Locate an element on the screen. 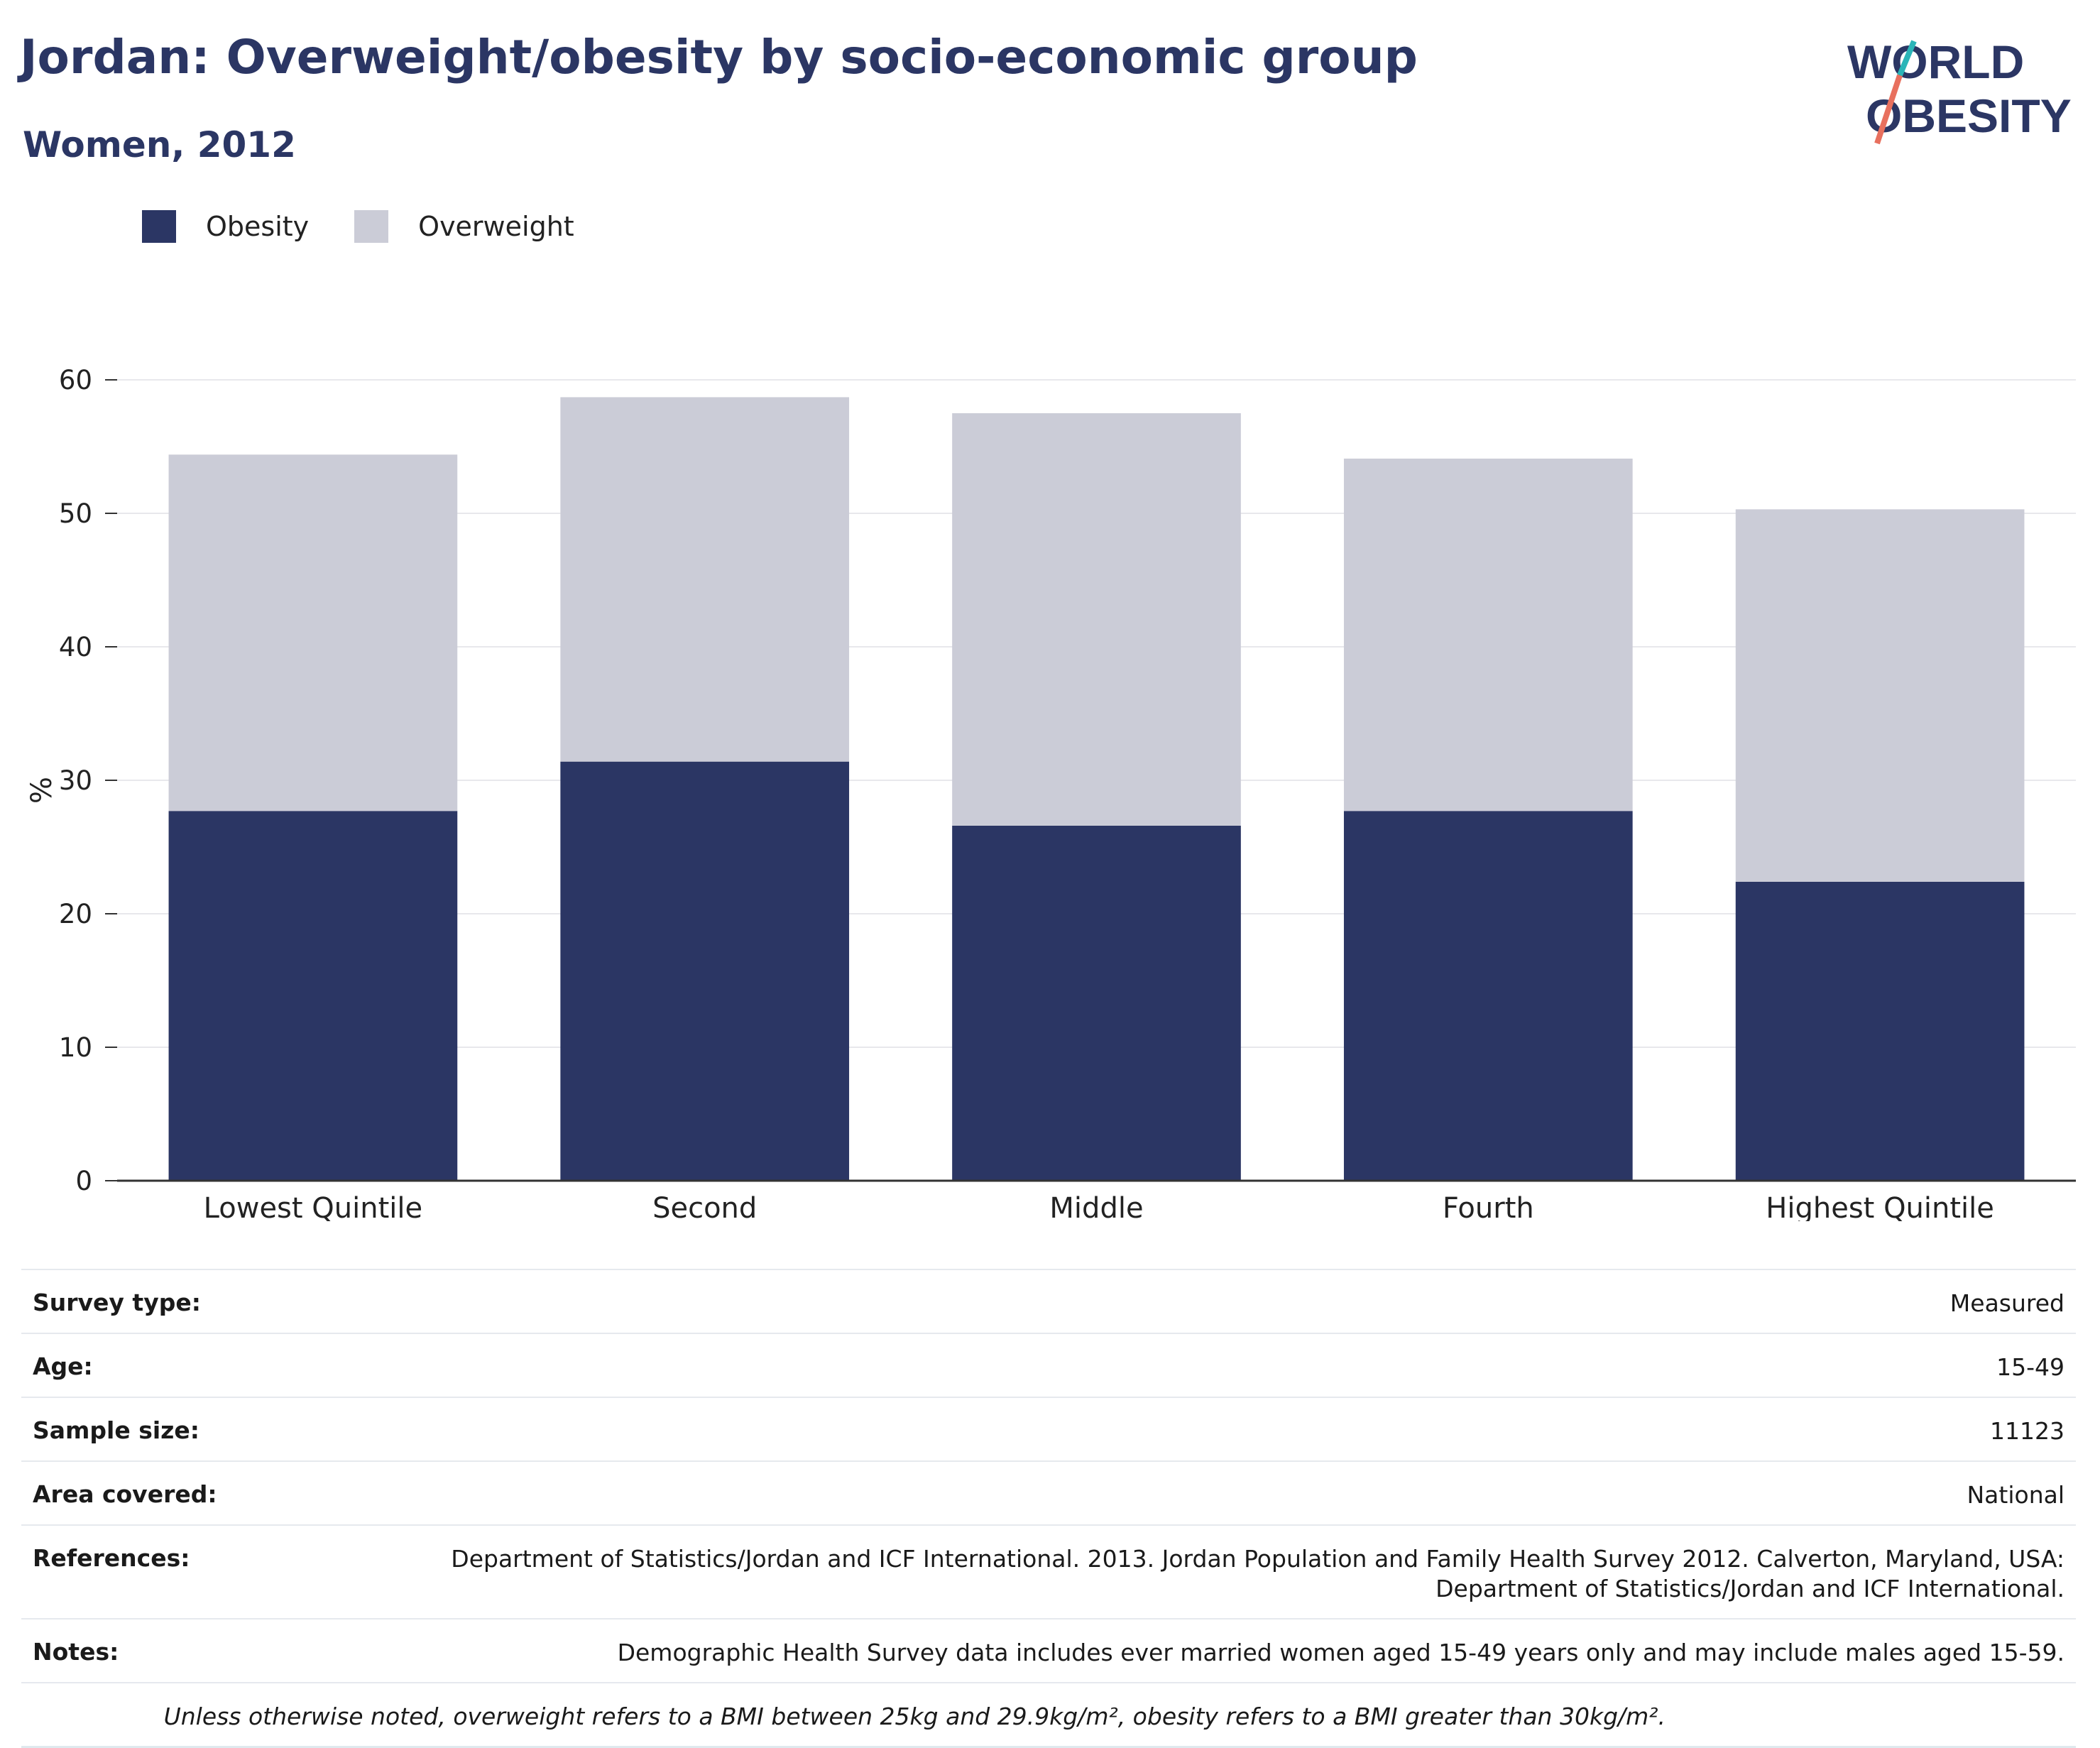  info-row-survey-type: Survey type: Measured is located at coordinates (1048, 1301).